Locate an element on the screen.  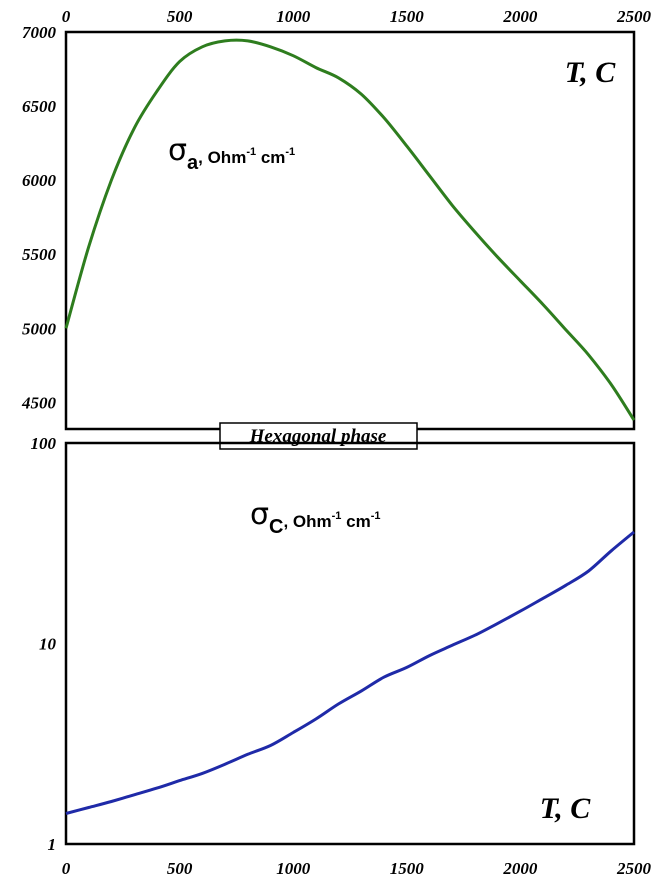
y-tick-label: 5500 is located at coordinates (39, 254).